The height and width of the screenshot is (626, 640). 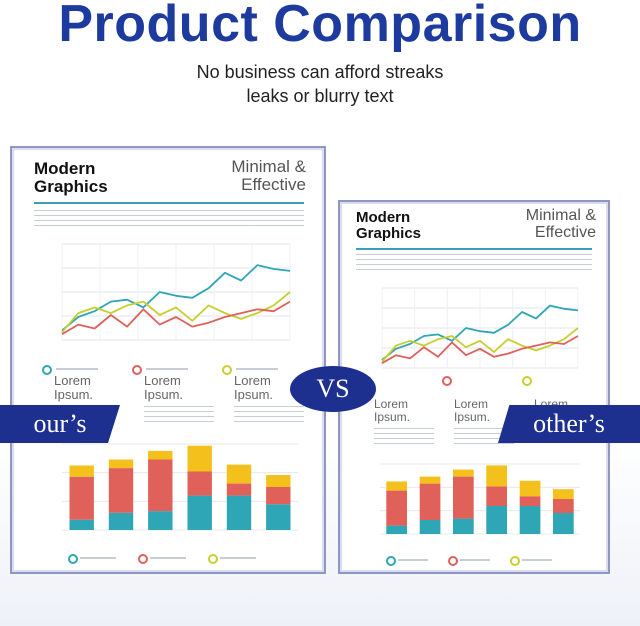 What do you see at coordinates (320, 26) in the screenshot?
I see `page-title: Product Comparison` at bounding box center [320, 26].